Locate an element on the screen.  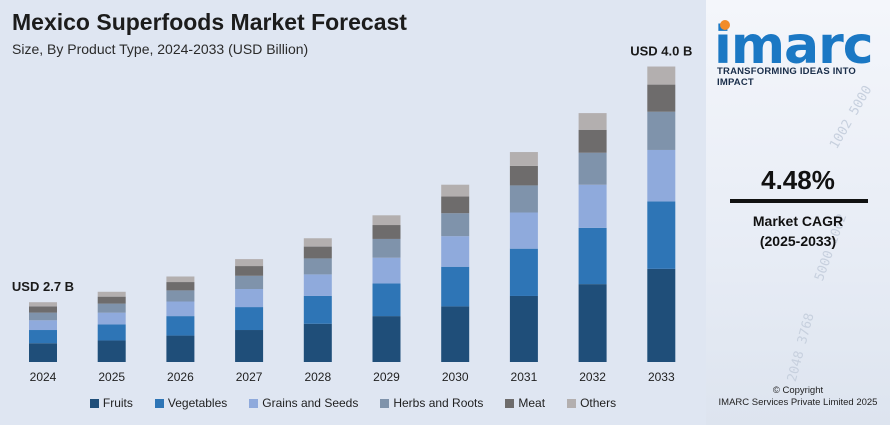
legend-item: Herbs and Roots is located at coordinates (431, 403).